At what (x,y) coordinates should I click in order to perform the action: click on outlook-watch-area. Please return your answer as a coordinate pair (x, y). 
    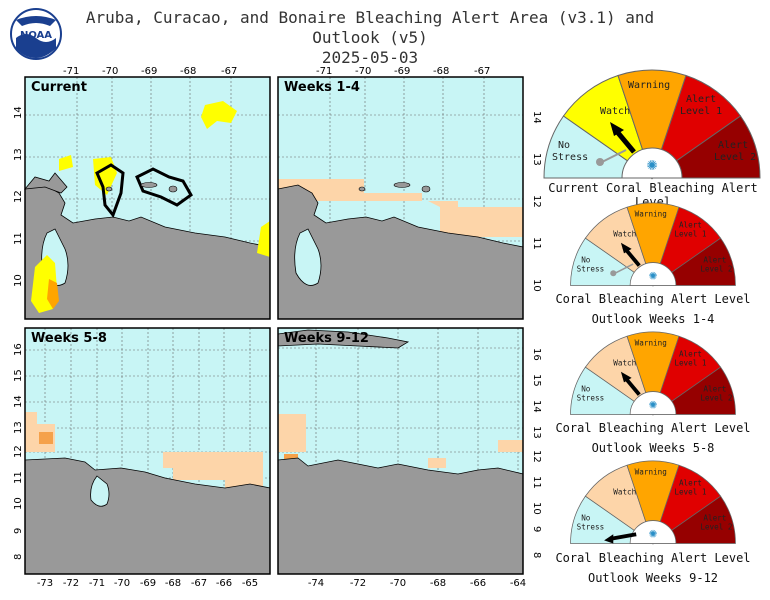
    Looking at the image, I should click on (400, 441).